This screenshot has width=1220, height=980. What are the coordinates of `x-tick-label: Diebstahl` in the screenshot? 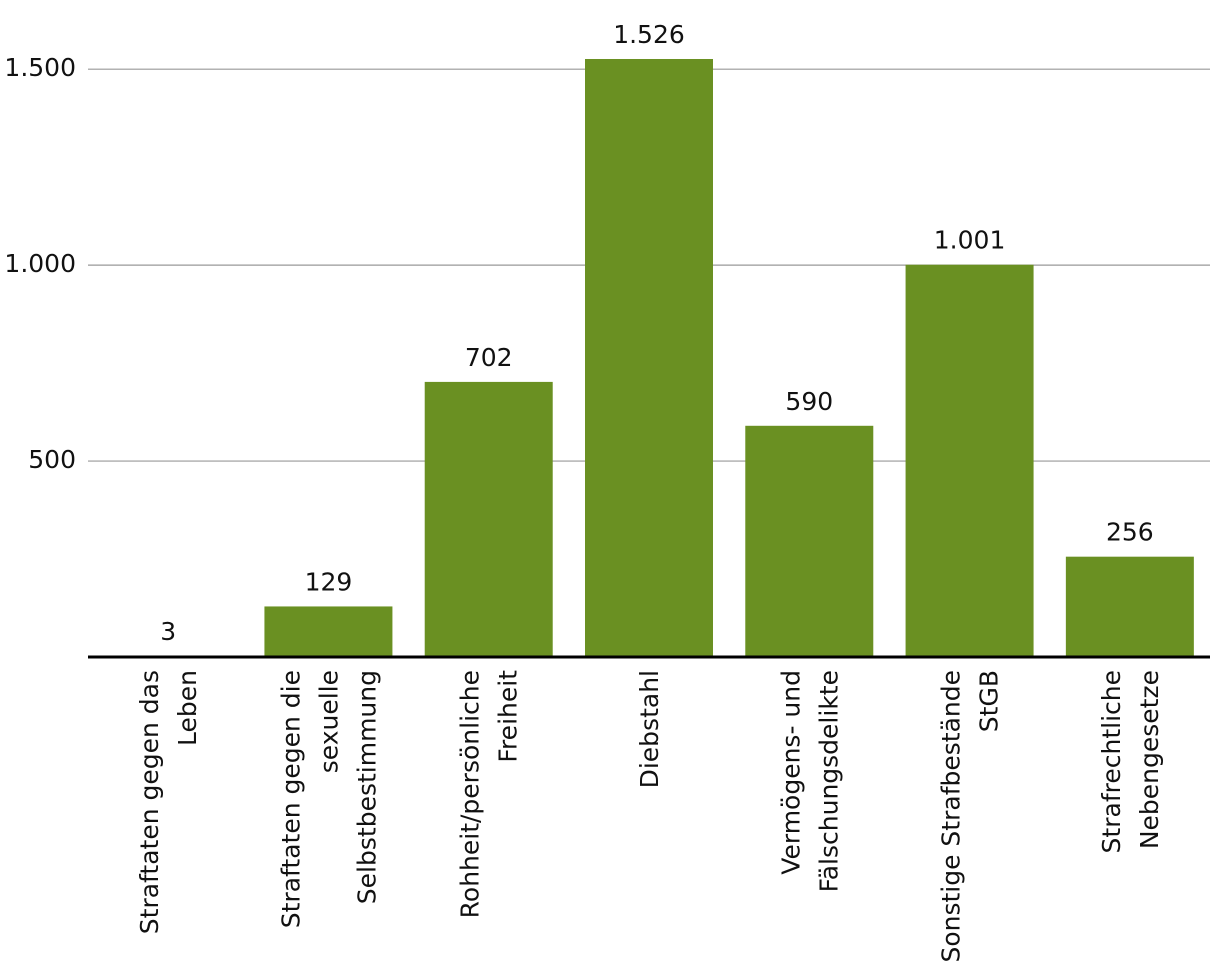 It's located at (649, 729).